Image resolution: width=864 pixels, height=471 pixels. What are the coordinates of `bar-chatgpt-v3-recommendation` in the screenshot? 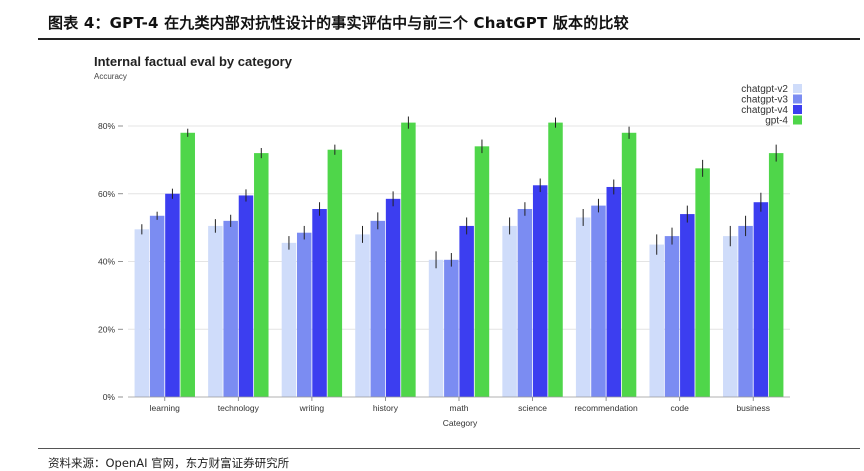 It's located at (598, 301).